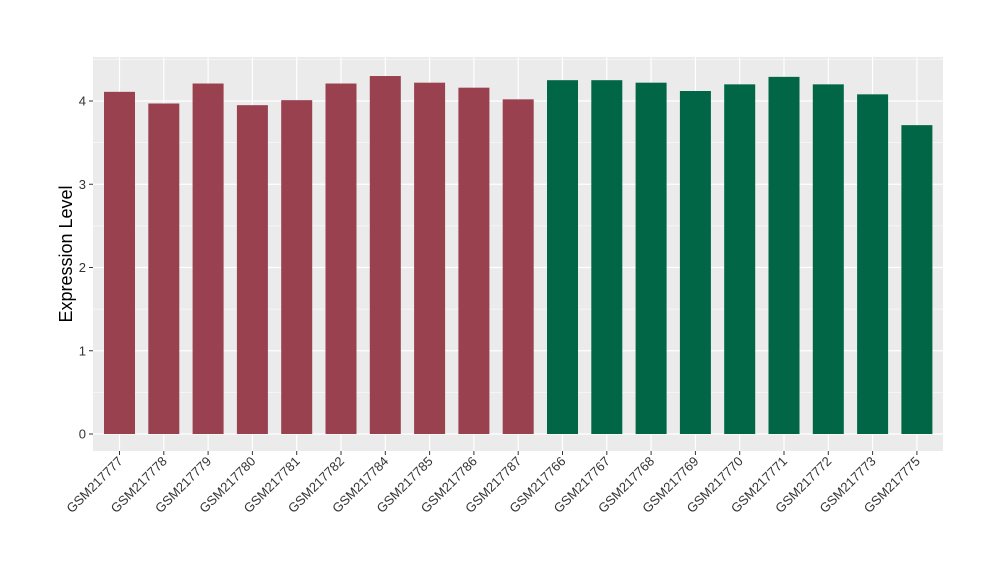 The height and width of the screenshot is (580, 1000). Describe the element at coordinates (82, 350) in the screenshot. I see `y-tick-label: 1` at that location.